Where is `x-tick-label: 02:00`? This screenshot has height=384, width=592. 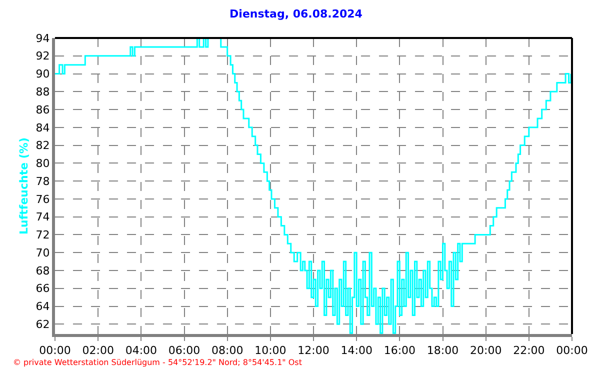
x-tick-label: 02:00 is located at coordinates (98, 351).